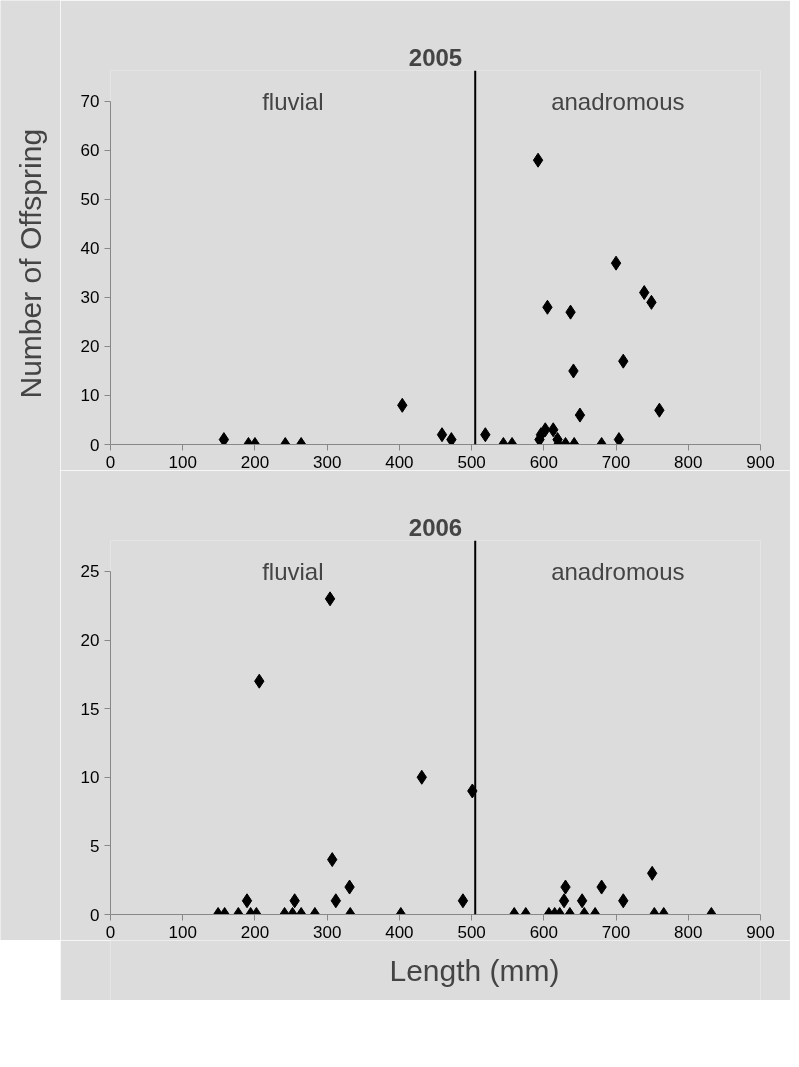 The height and width of the screenshot is (1067, 799). I want to click on y-axis-title: Number of Offspring, so click(30, 263).